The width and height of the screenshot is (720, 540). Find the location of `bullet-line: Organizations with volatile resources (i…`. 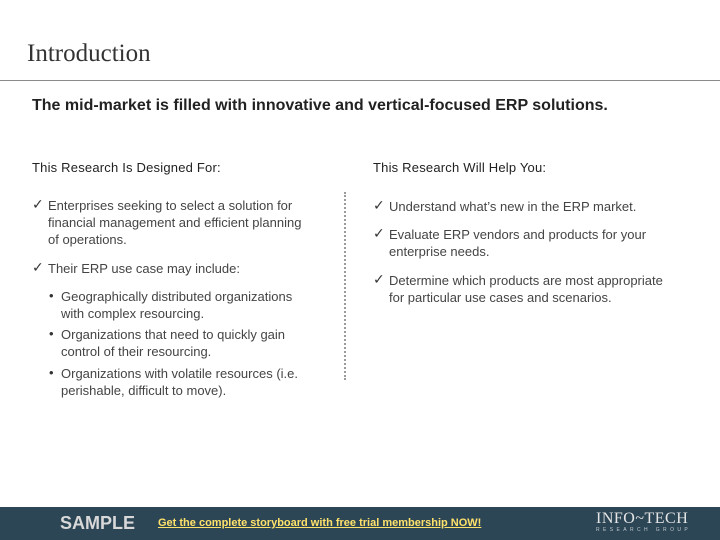

bullet-line: Organizations with volatile resources (i… is located at coordinates (179, 373).